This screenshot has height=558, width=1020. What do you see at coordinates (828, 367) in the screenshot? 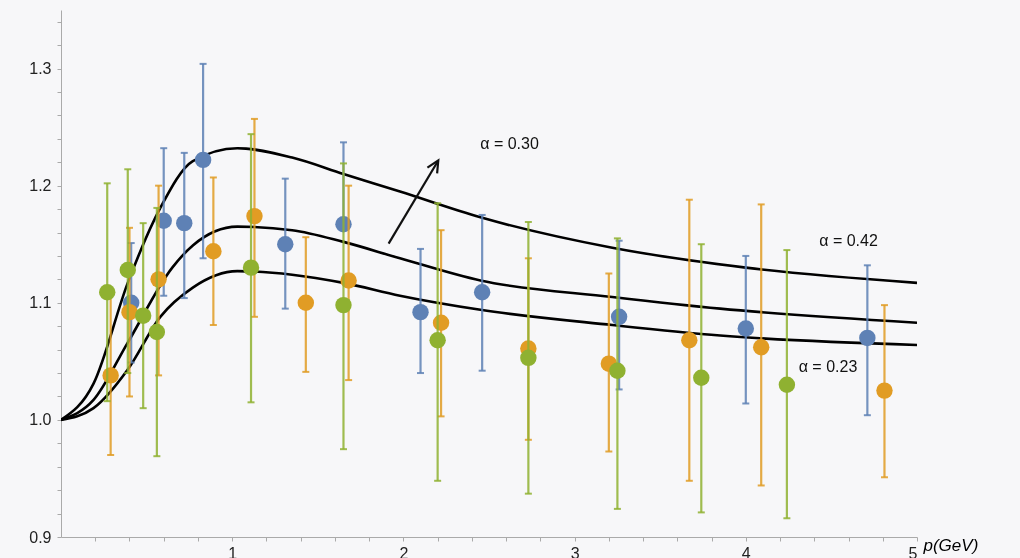
I see `annotation: α = 0.23` at bounding box center [828, 367].